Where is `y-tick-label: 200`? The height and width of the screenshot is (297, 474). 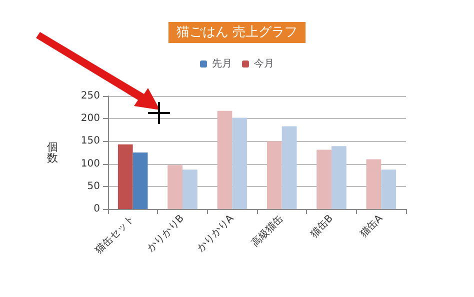
y-tick-label: 200 is located at coordinates (90, 118).